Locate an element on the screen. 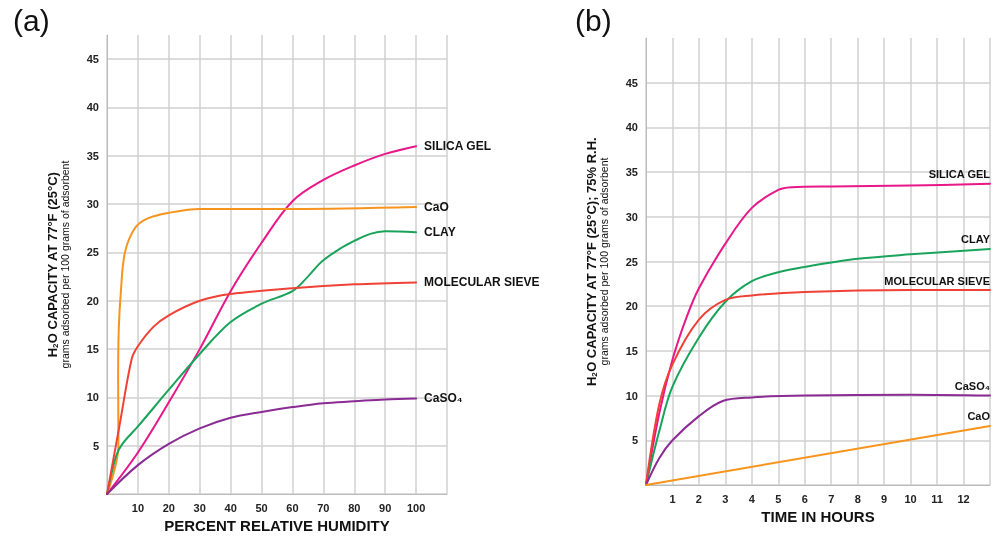  chart-title: (b) is located at coordinates (593, 20).